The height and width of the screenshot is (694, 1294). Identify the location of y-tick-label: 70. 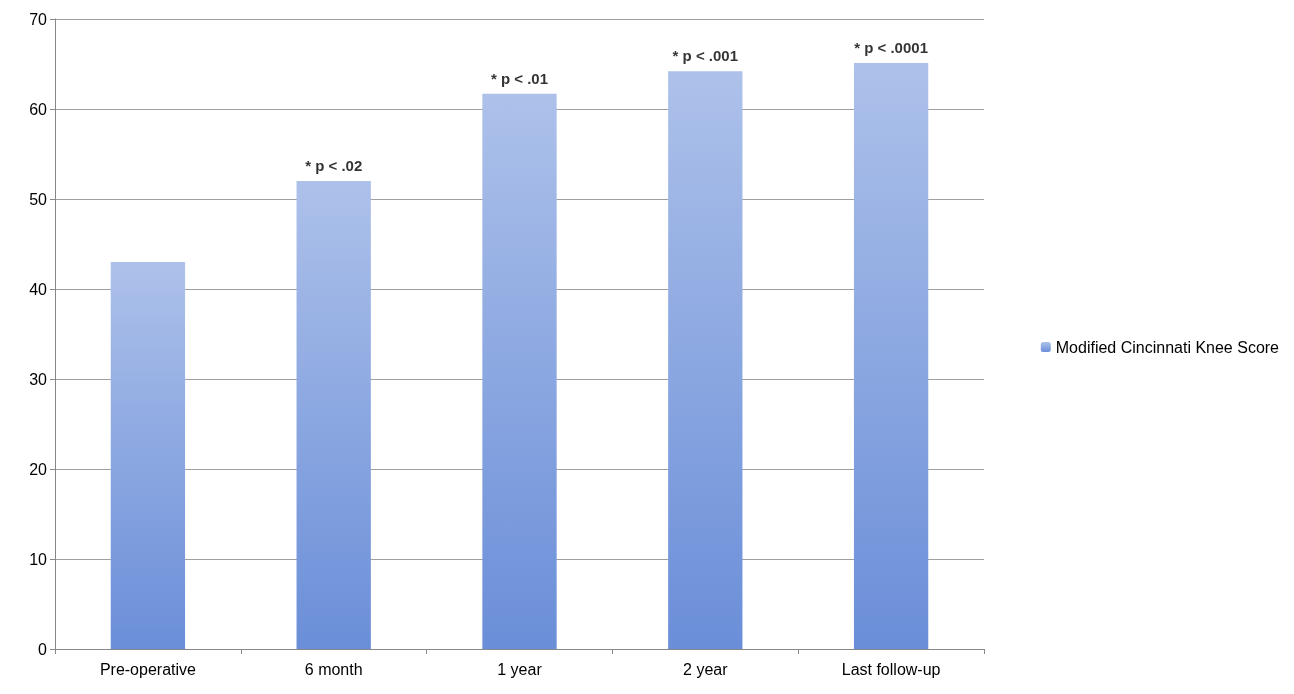
(38, 19).